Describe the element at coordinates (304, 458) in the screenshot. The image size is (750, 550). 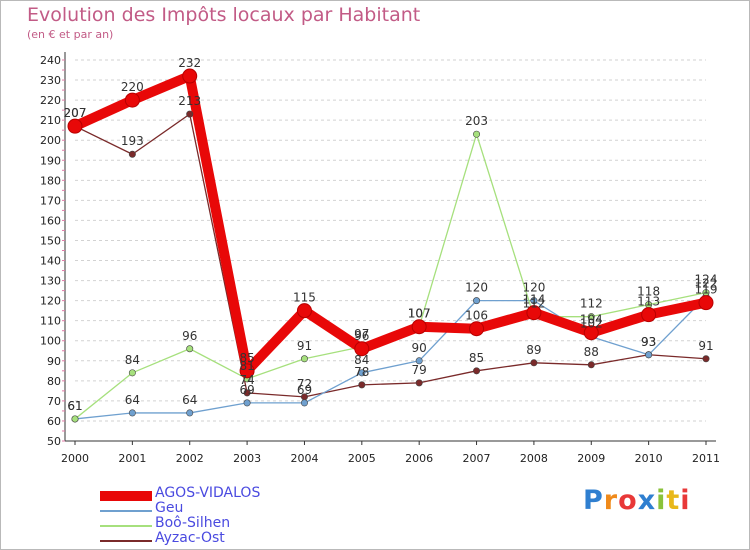
I see `x-tick-label: 2004` at that location.